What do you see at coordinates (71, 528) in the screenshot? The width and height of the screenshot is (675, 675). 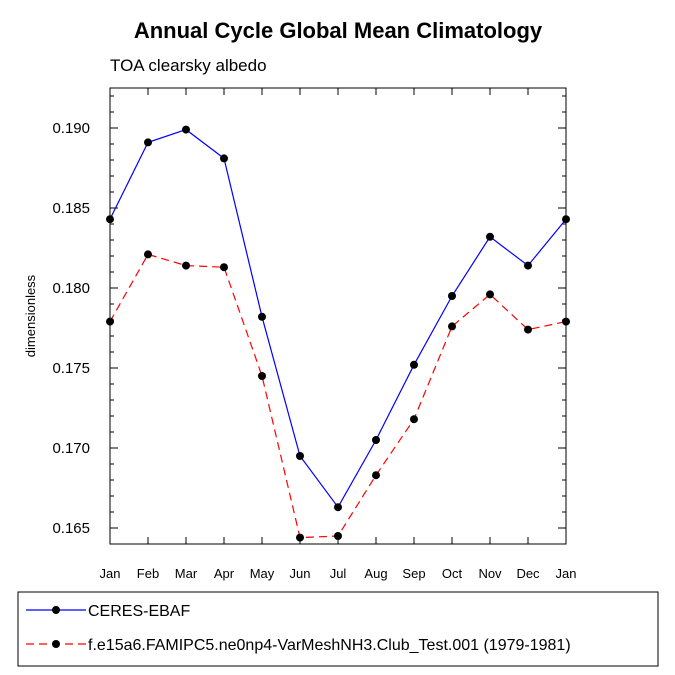 I see `y-tick-label: 0.165` at bounding box center [71, 528].